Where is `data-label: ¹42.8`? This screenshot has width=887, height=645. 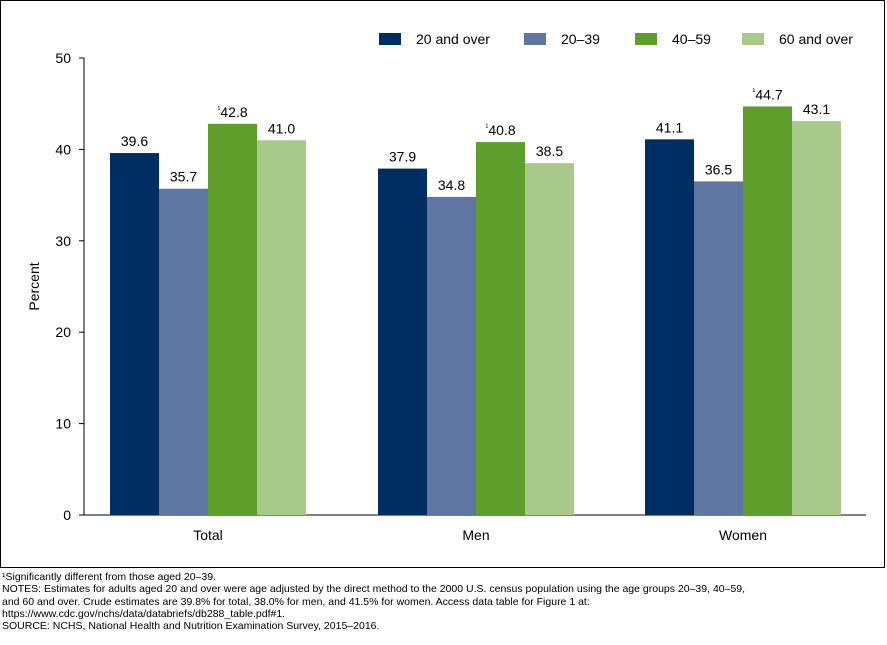 data-label: ¹42.8 is located at coordinates (232, 112).